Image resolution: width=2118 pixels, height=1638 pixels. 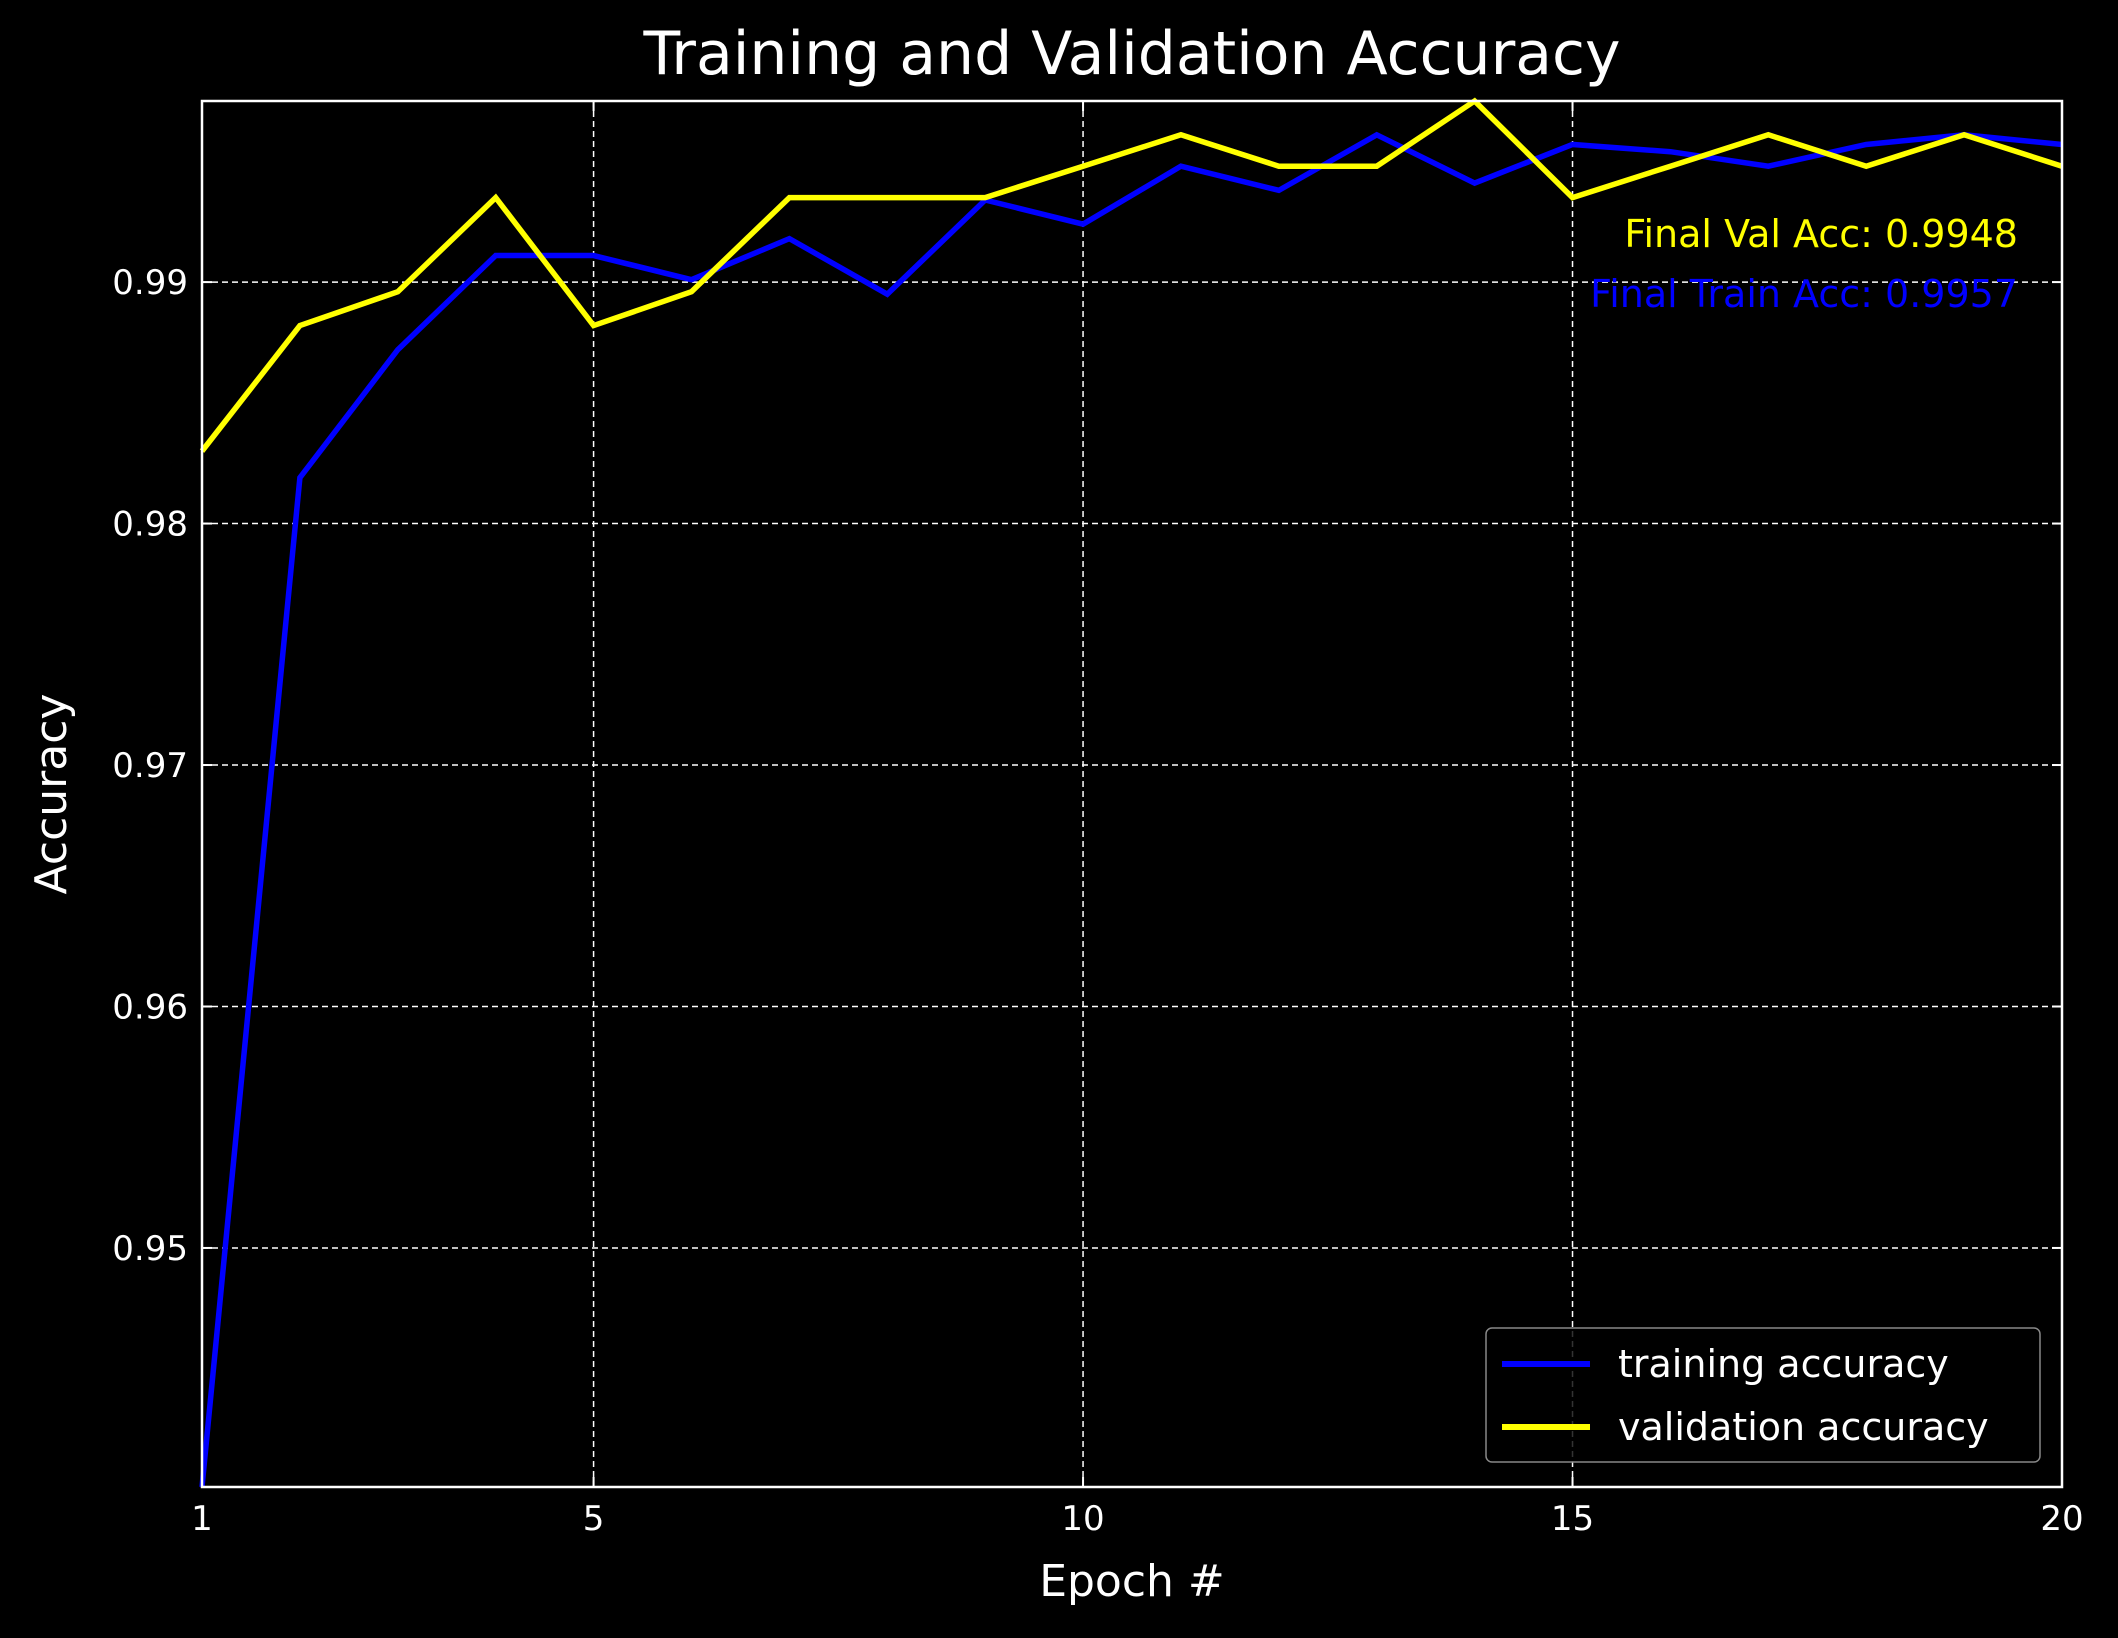 I want to click on y-tick-label: 0.96, so click(x=150, y=1007).